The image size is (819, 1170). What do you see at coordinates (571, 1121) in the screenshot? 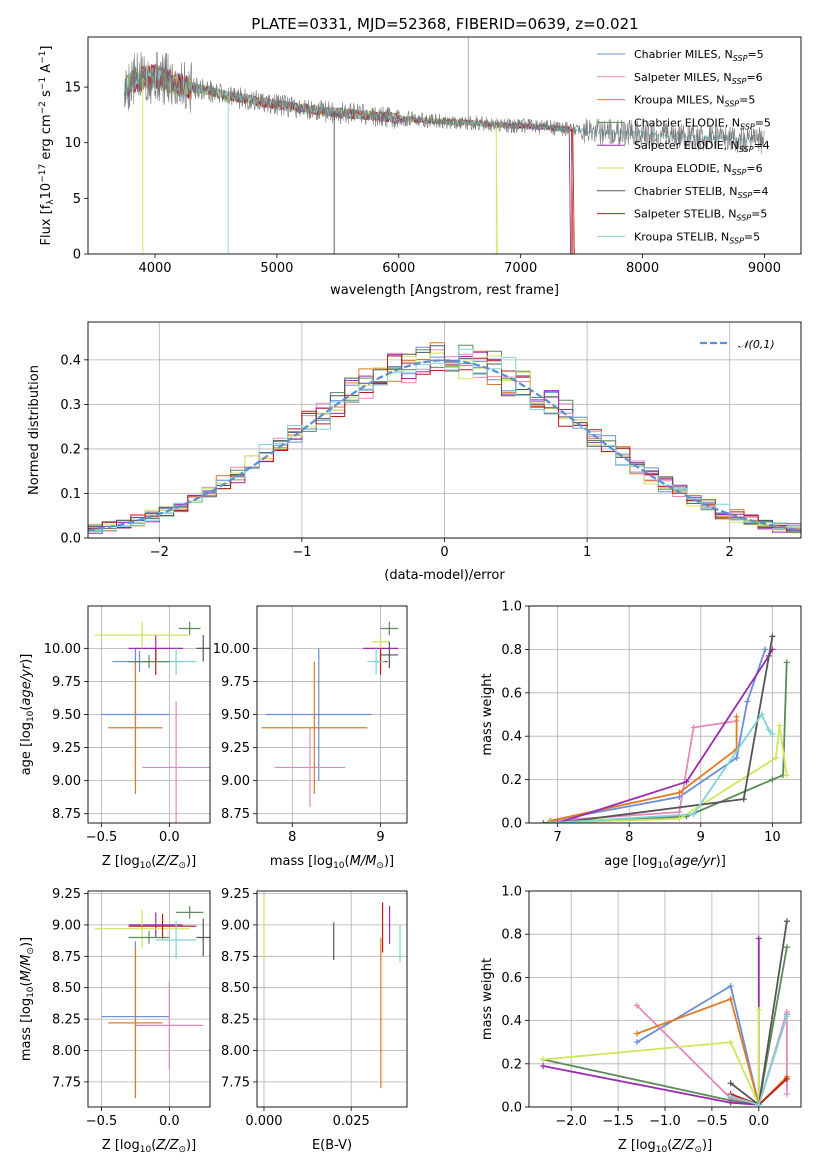
I see `x-tick-label: −2.0` at bounding box center [571, 1121].